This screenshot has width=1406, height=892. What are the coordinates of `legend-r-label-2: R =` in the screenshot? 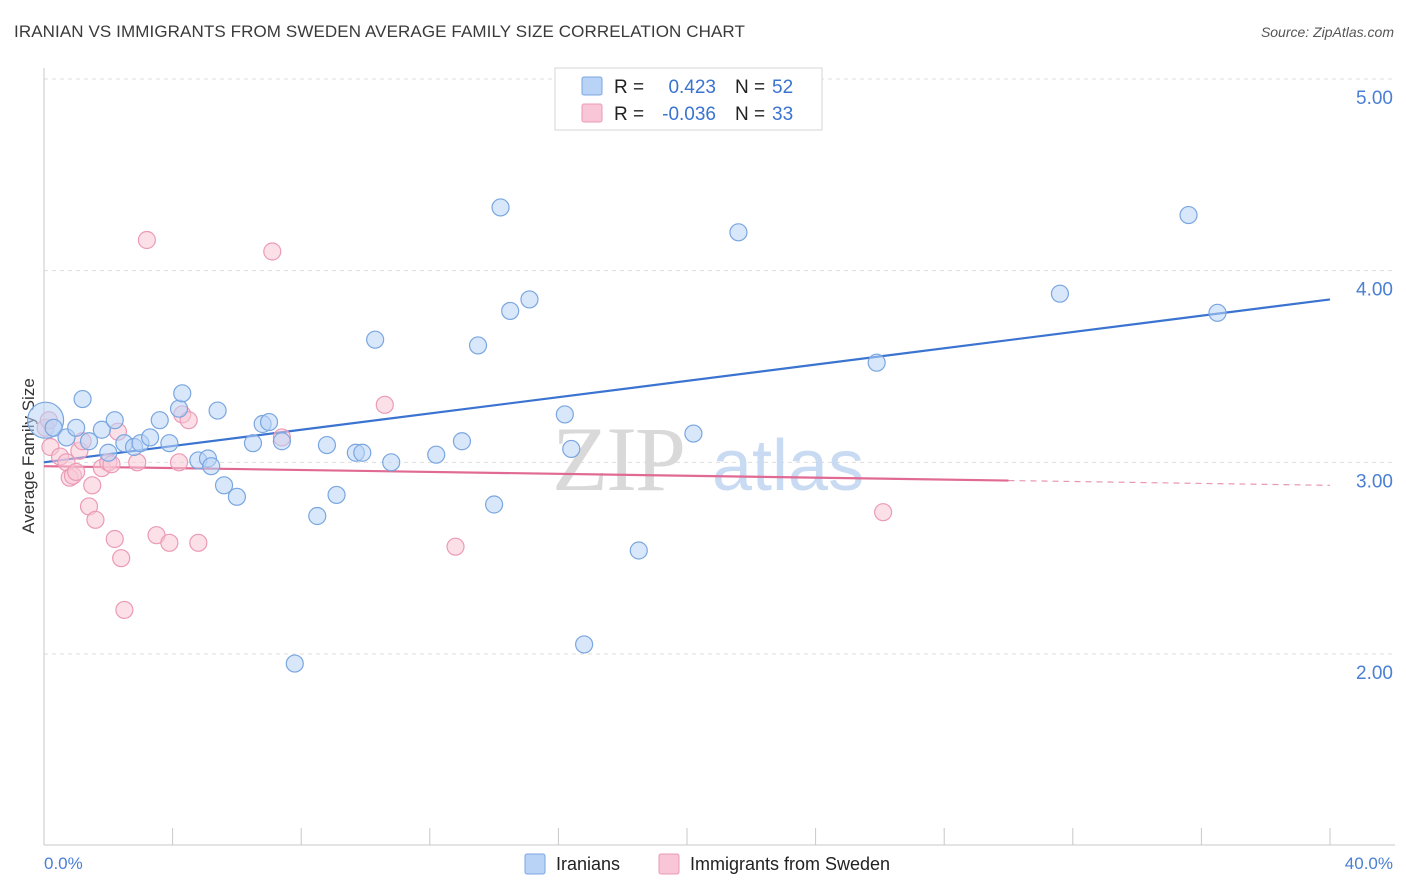 It's located at (629, 114).